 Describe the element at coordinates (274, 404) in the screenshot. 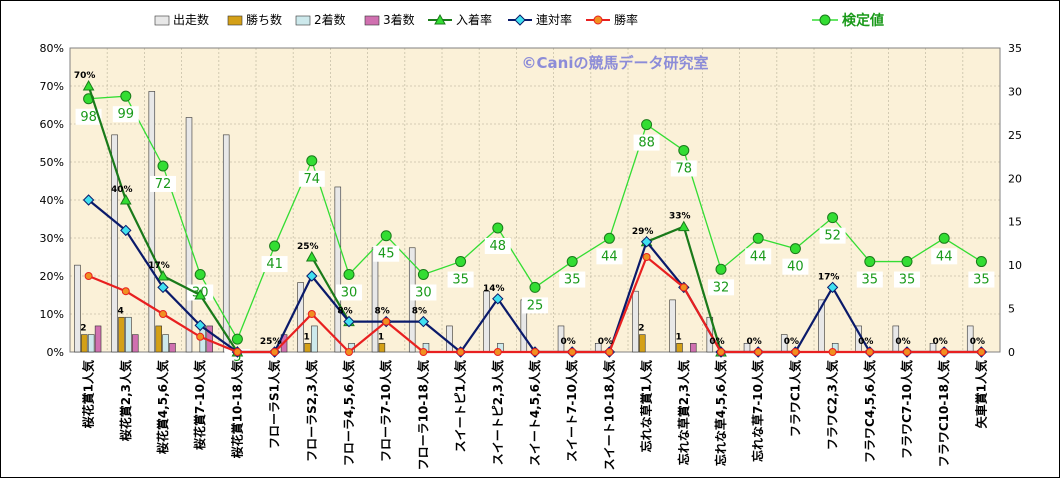

I see `category-label: フローラS1人気` at that location.